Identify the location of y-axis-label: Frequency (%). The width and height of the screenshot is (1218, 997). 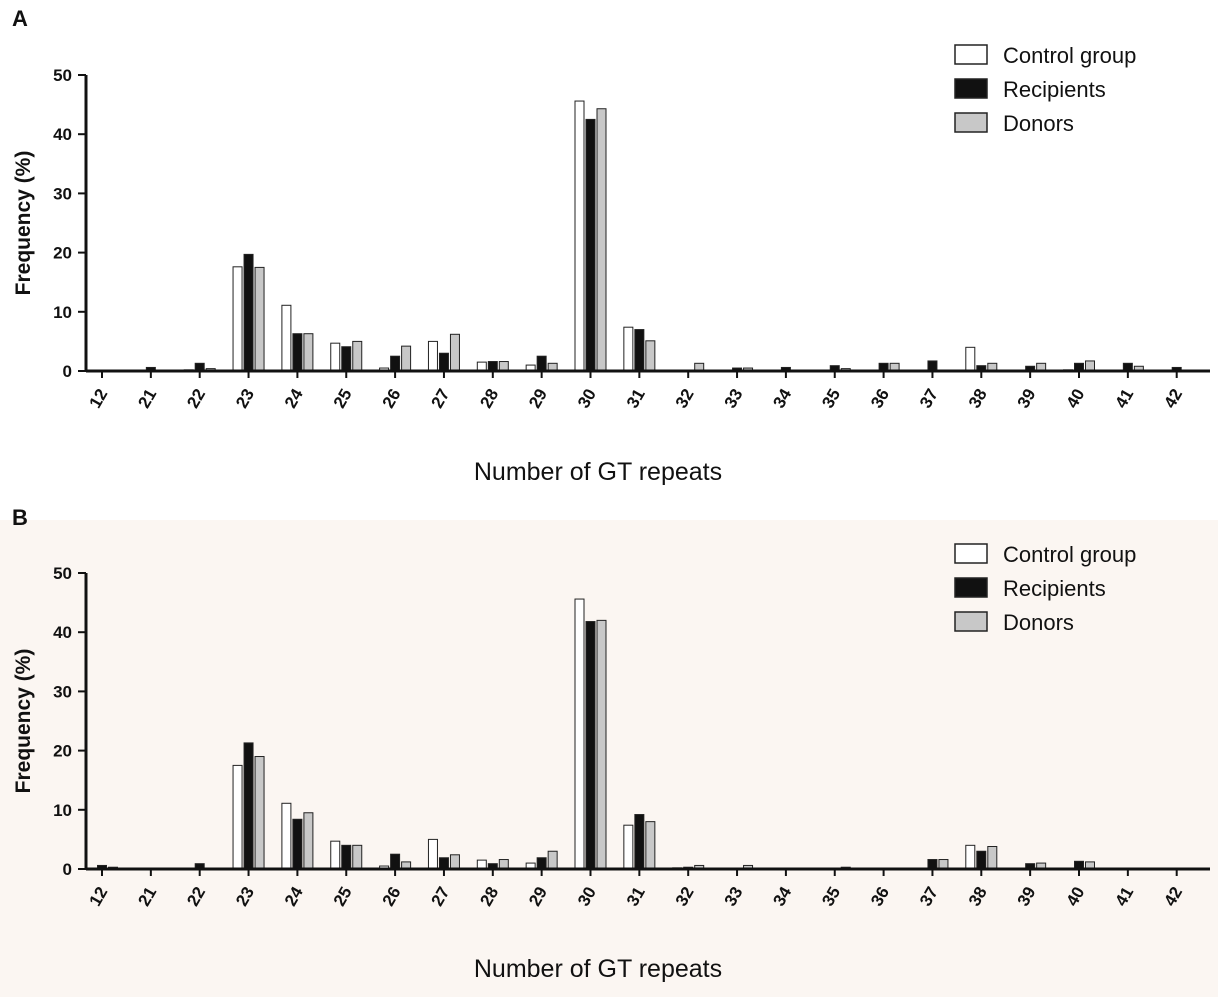
(23, 721).